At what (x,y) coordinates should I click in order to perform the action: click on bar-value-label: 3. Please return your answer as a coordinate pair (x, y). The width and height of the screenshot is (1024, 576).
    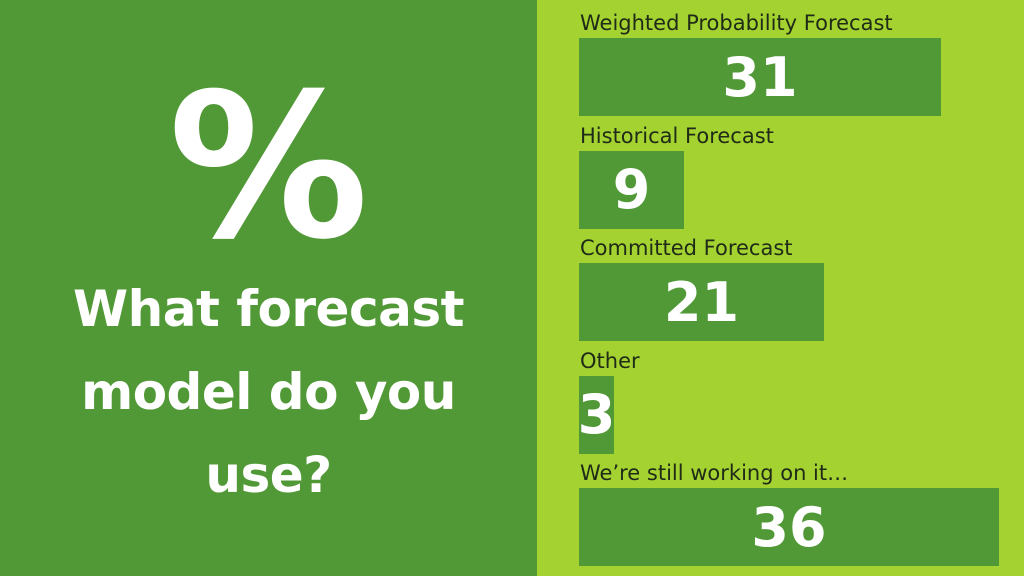
    Looking at the image, I should click on (596, 414).